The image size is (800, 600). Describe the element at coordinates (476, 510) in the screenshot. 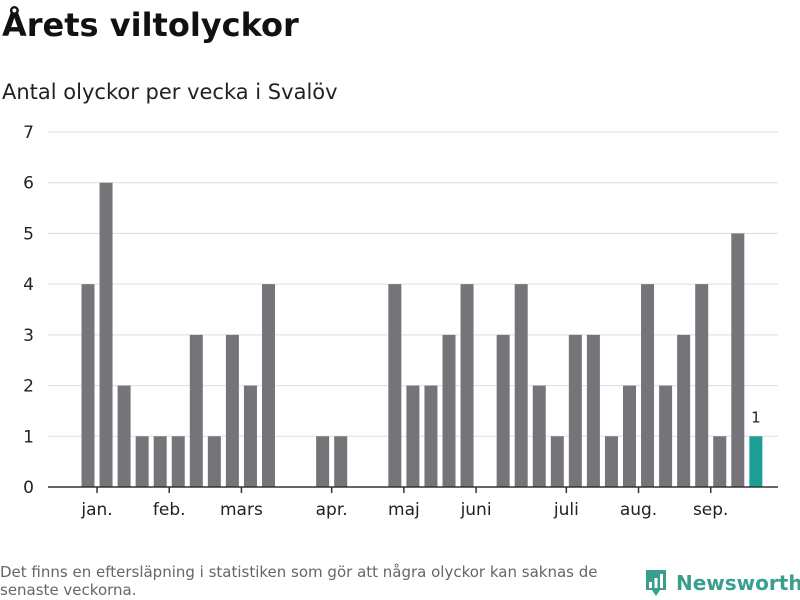

I see `x-tick-label: juni` at that location.